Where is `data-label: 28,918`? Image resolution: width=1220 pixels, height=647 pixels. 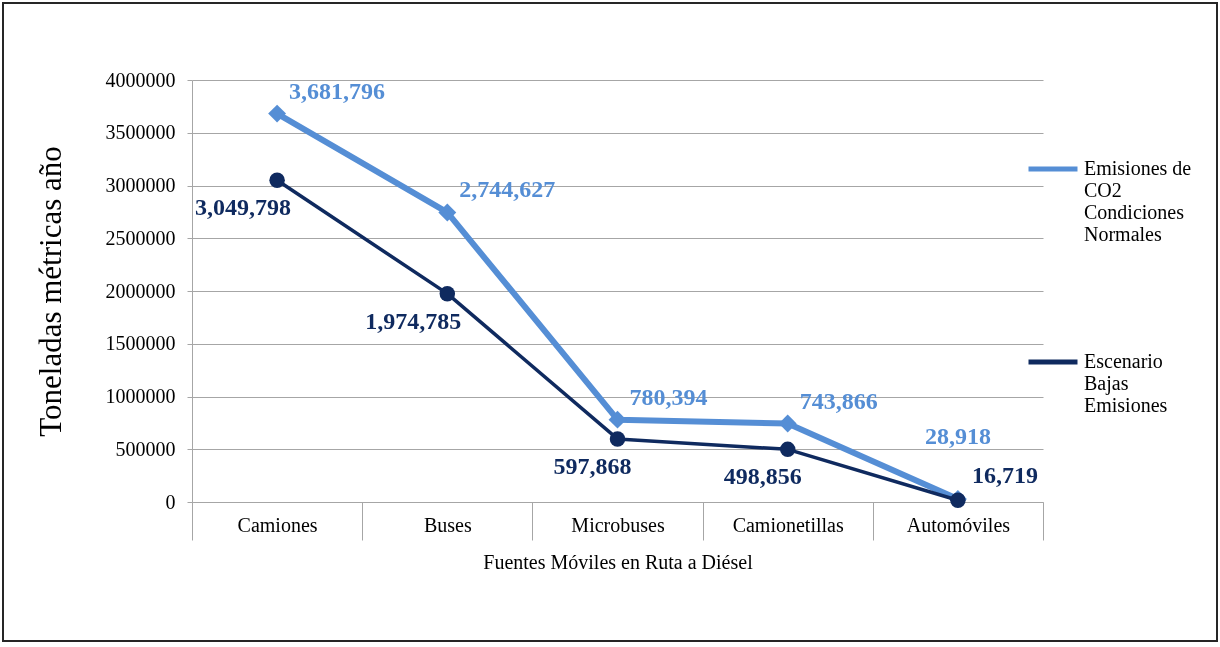 data-label: 28,918 is located at coordinates (957, 435).